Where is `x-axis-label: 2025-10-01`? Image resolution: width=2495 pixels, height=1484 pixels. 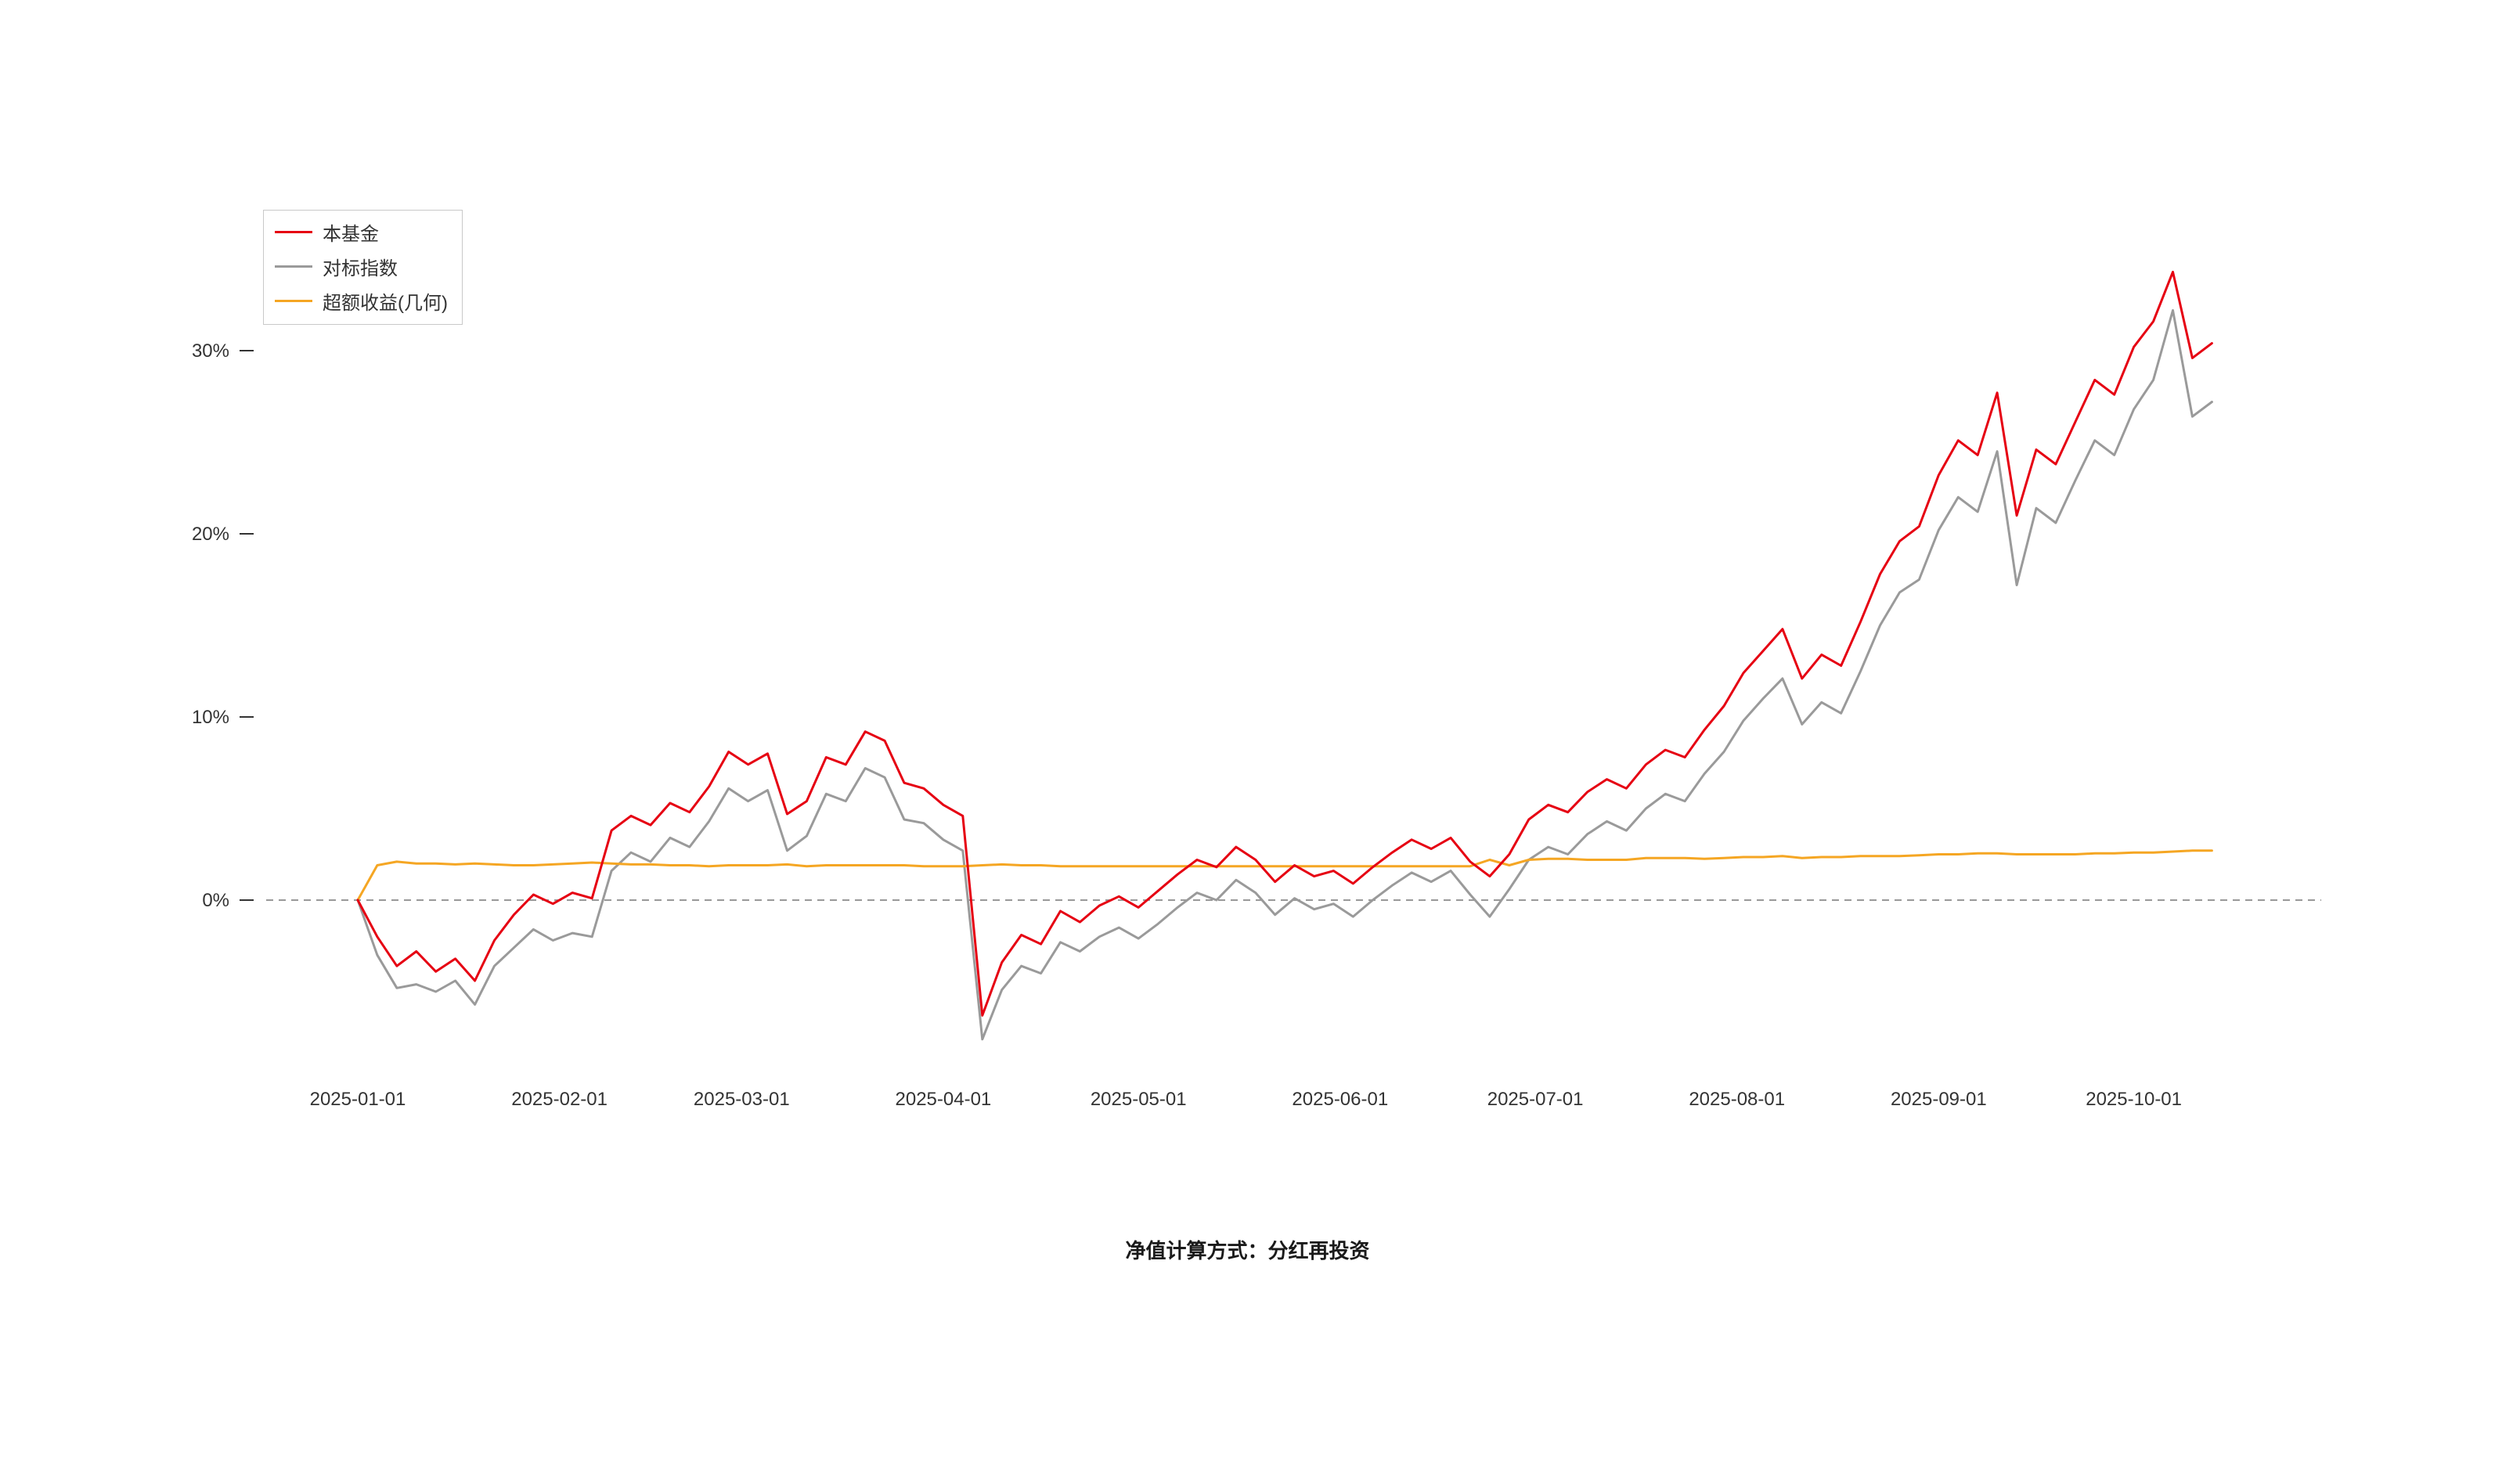 x-axis-label: 2025-10-01 is located at coordinates (2134, 1099).